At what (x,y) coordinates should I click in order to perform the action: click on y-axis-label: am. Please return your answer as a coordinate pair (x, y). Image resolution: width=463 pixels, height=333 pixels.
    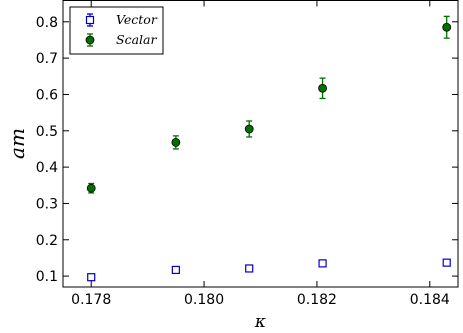
    Looking at the image, I should click on (17, 143).